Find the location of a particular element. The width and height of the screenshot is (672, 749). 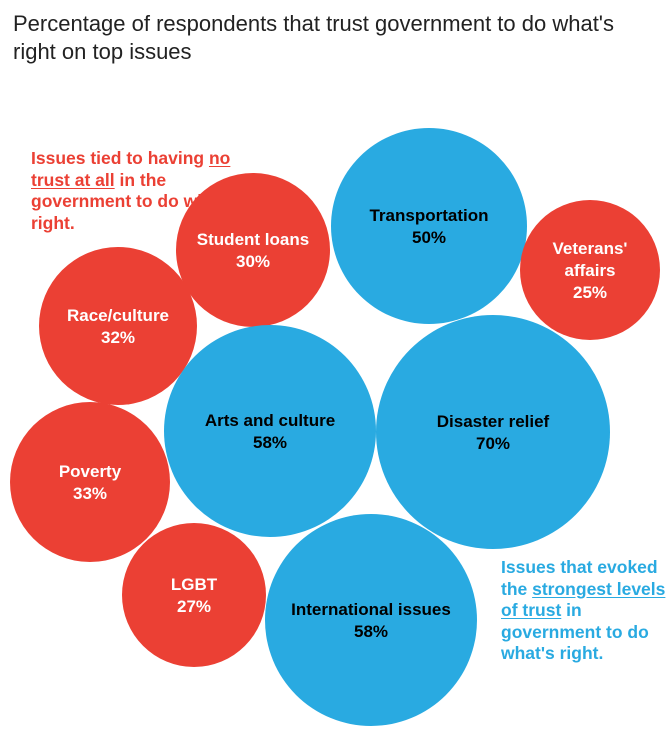

no-trust-annotation-post: in the government to do what's right. is located at coordinates (134, 201).